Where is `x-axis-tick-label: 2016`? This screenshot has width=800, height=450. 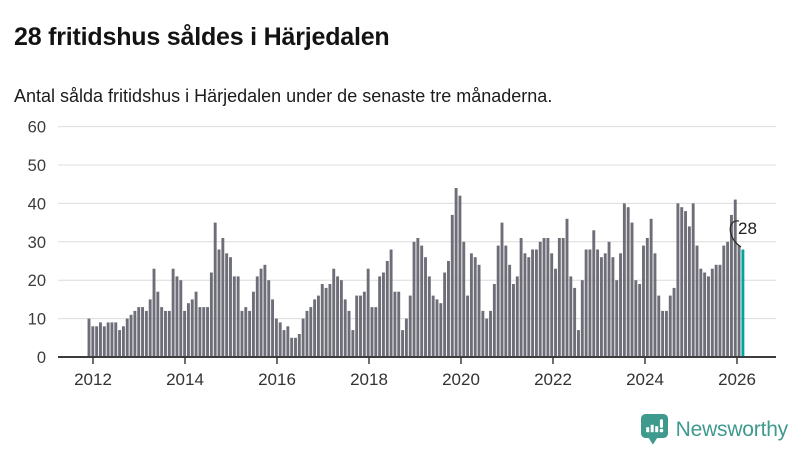
x-axis-tick-label: 2016 is located at coordinates (277, 379).